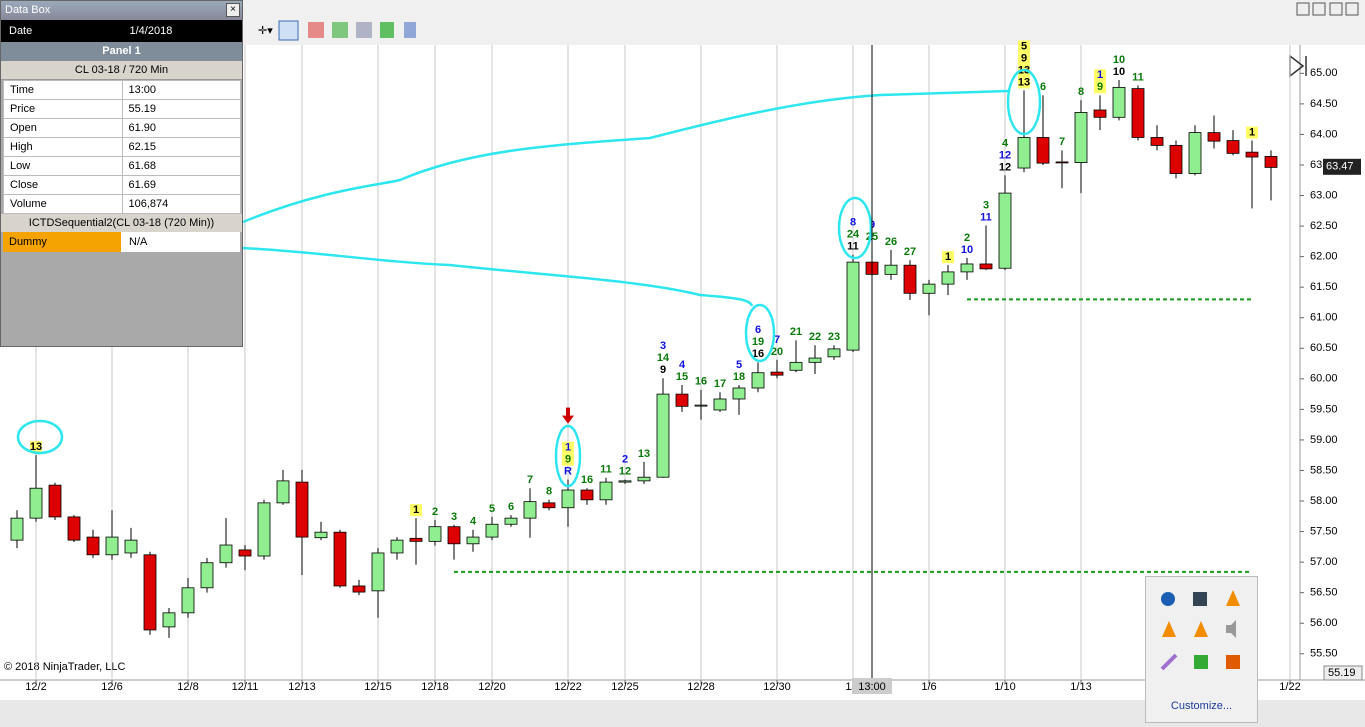 The width and height of the screenshot is (1365, 727). What do you see at coordinates (1324, 501) in the screenshot?
I see `y-tick-label: 58.00` at bounding box center [1324, 501].